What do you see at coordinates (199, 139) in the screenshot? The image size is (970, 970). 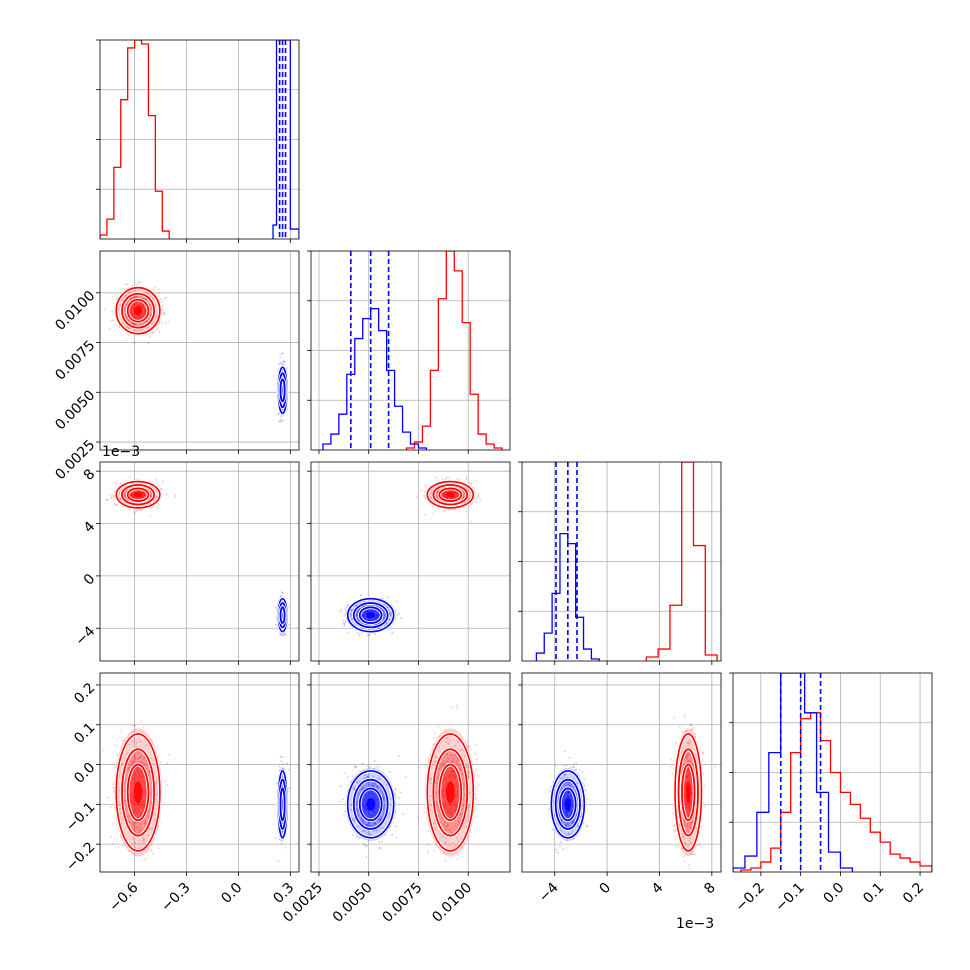 I see `histogram-body` at bounding box center [199, 139].